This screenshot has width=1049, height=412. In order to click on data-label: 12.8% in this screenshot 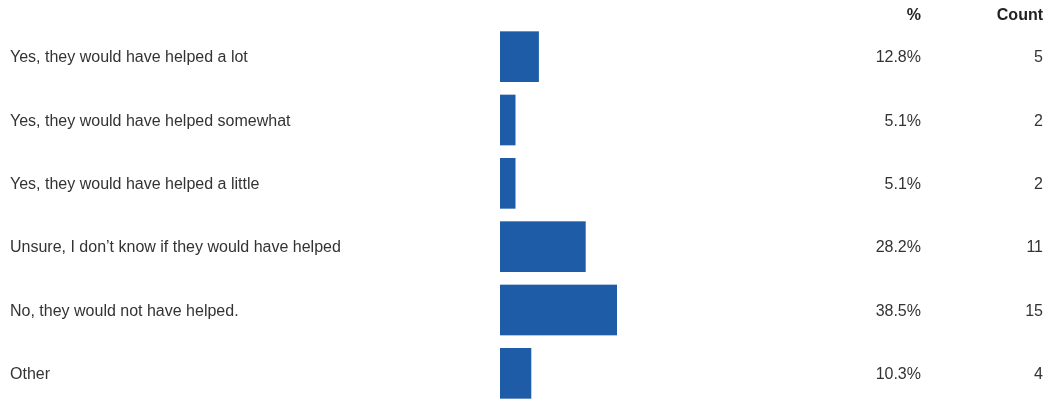, I will do `click(898, 57)`.